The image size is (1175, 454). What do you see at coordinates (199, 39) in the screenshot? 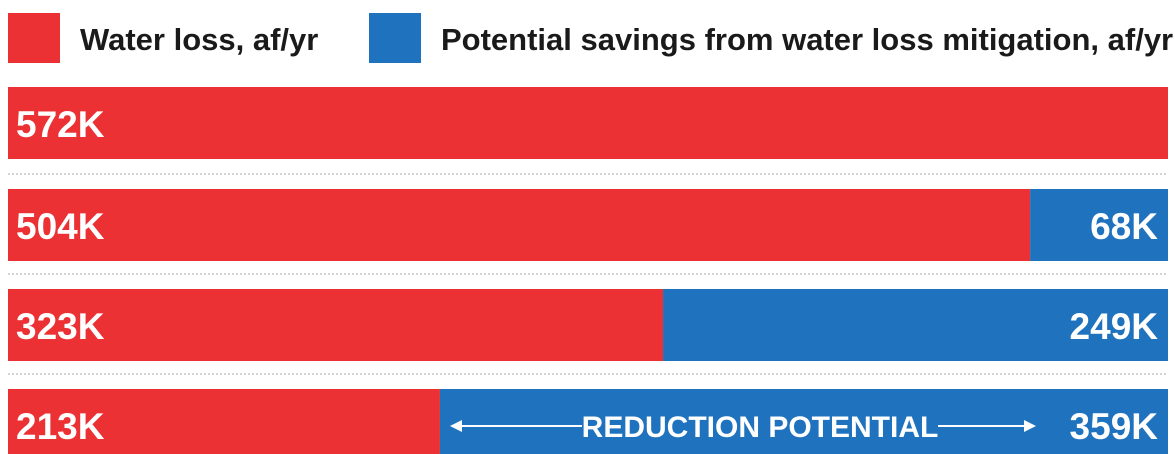
I see `legend-label-water-loss: Water loss, af/yr` at bounding box center [199, 39].